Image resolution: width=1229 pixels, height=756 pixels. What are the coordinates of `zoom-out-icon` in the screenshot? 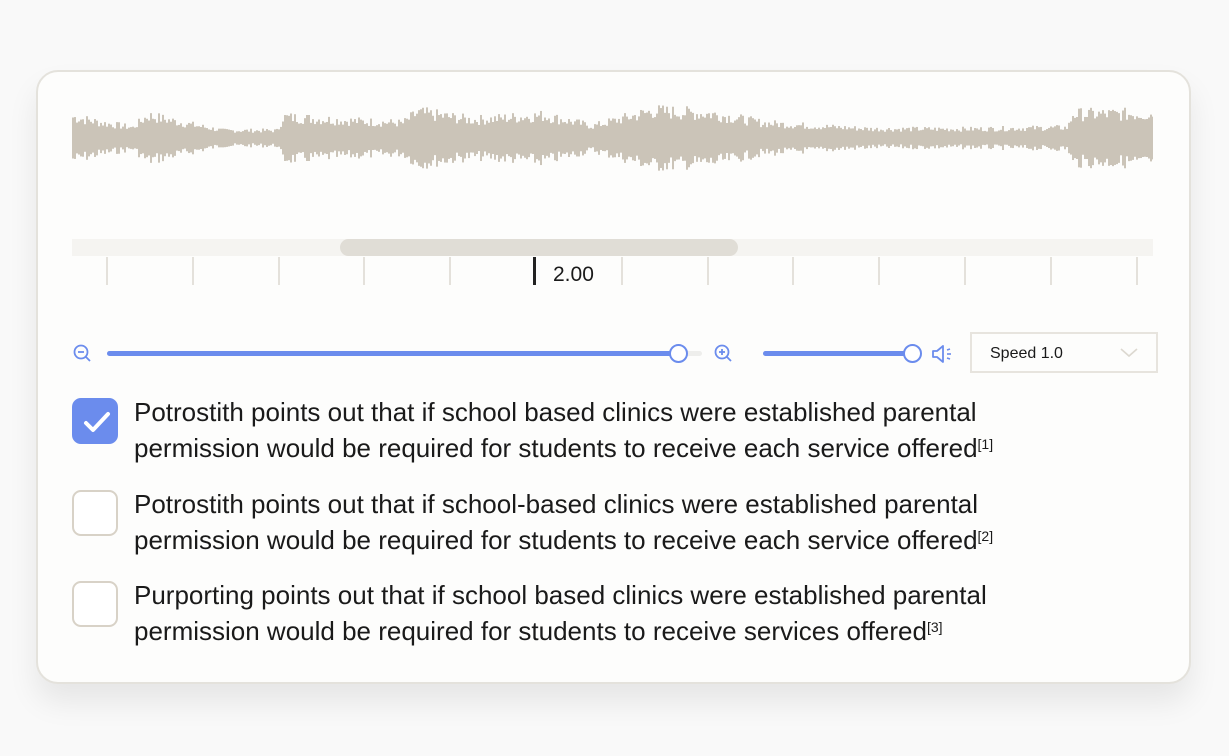 It's located at (83, 354).